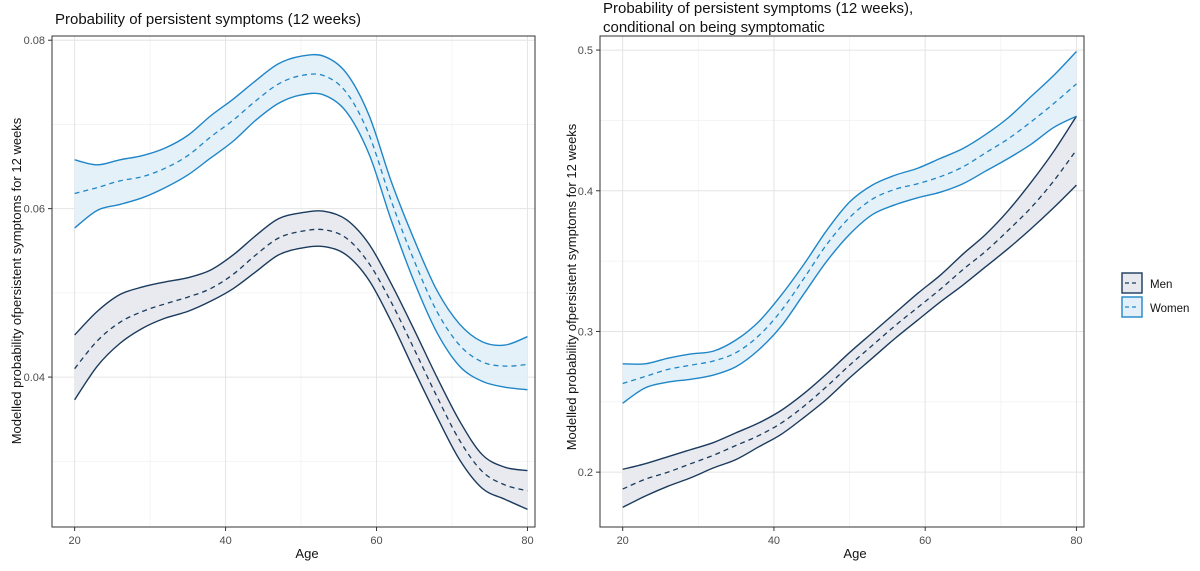  What do you see at coordinates (774, 541) in the screenshot?
I see `right-x-tick-label: 40` at bounding box center [774, 541].